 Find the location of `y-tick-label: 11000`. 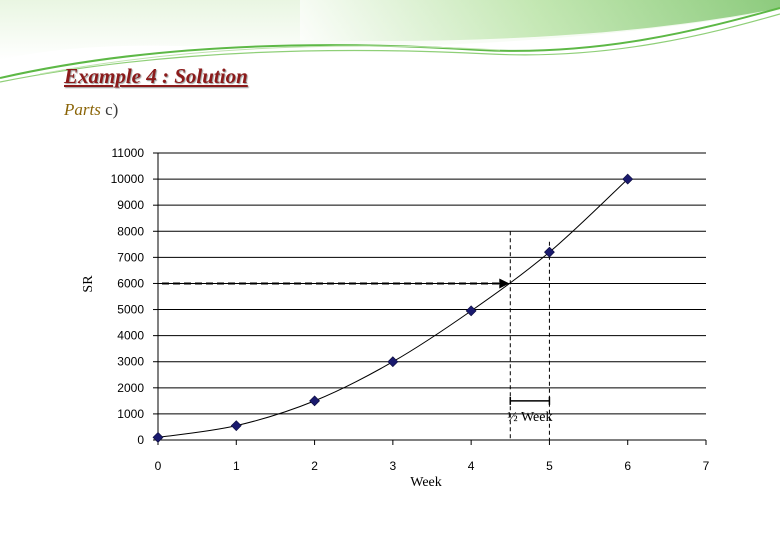

y-tick-label: 11000 is located at coordinates (128, 153).